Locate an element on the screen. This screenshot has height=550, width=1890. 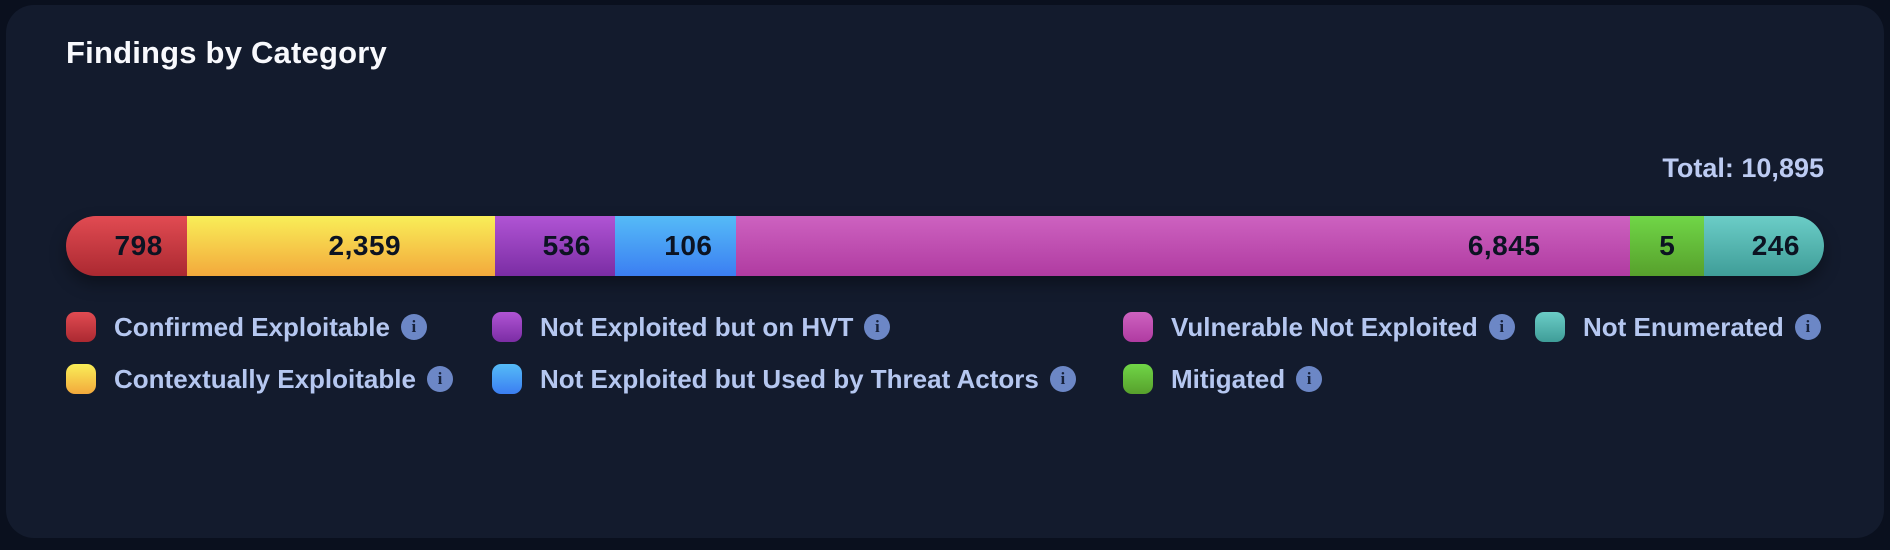
legend-column: Vulnerable Not Exploited i Mitigated i is located at coordinates (1329, 353).